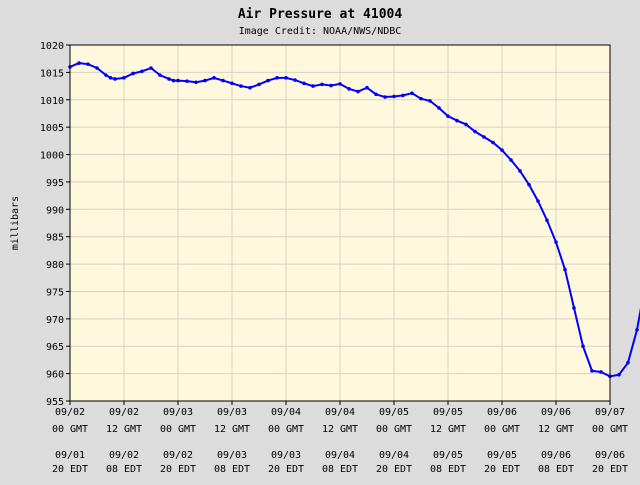 This screenshot has width=640, height=485. What do you see at coordinates (55, 347) in the screenshot?
I see `y-tick-label: 965` at bounding box center [55, 347].